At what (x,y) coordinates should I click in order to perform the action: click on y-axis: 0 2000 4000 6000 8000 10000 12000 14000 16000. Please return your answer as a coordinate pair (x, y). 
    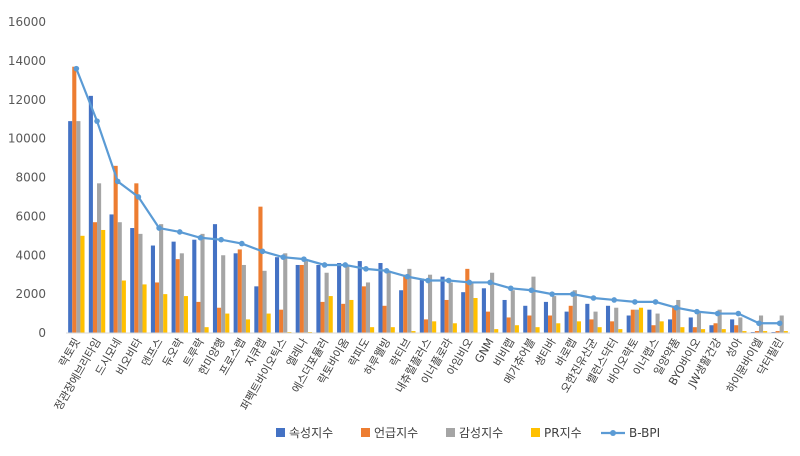
    Looking at the image, I should click on (27, 177).